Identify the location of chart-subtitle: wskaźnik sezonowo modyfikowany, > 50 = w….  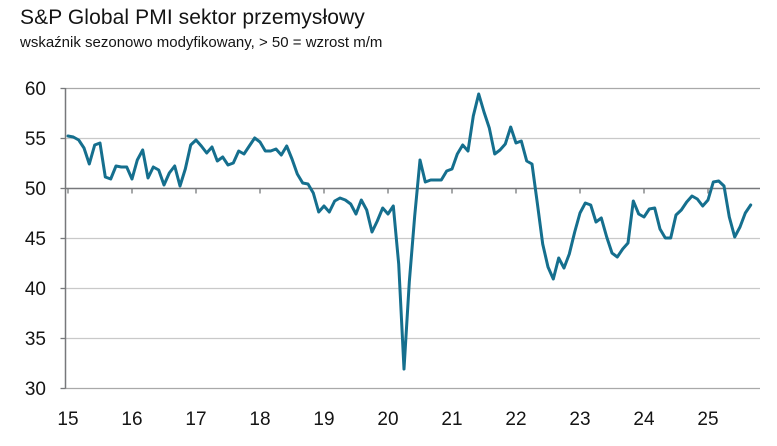
(201, 42).